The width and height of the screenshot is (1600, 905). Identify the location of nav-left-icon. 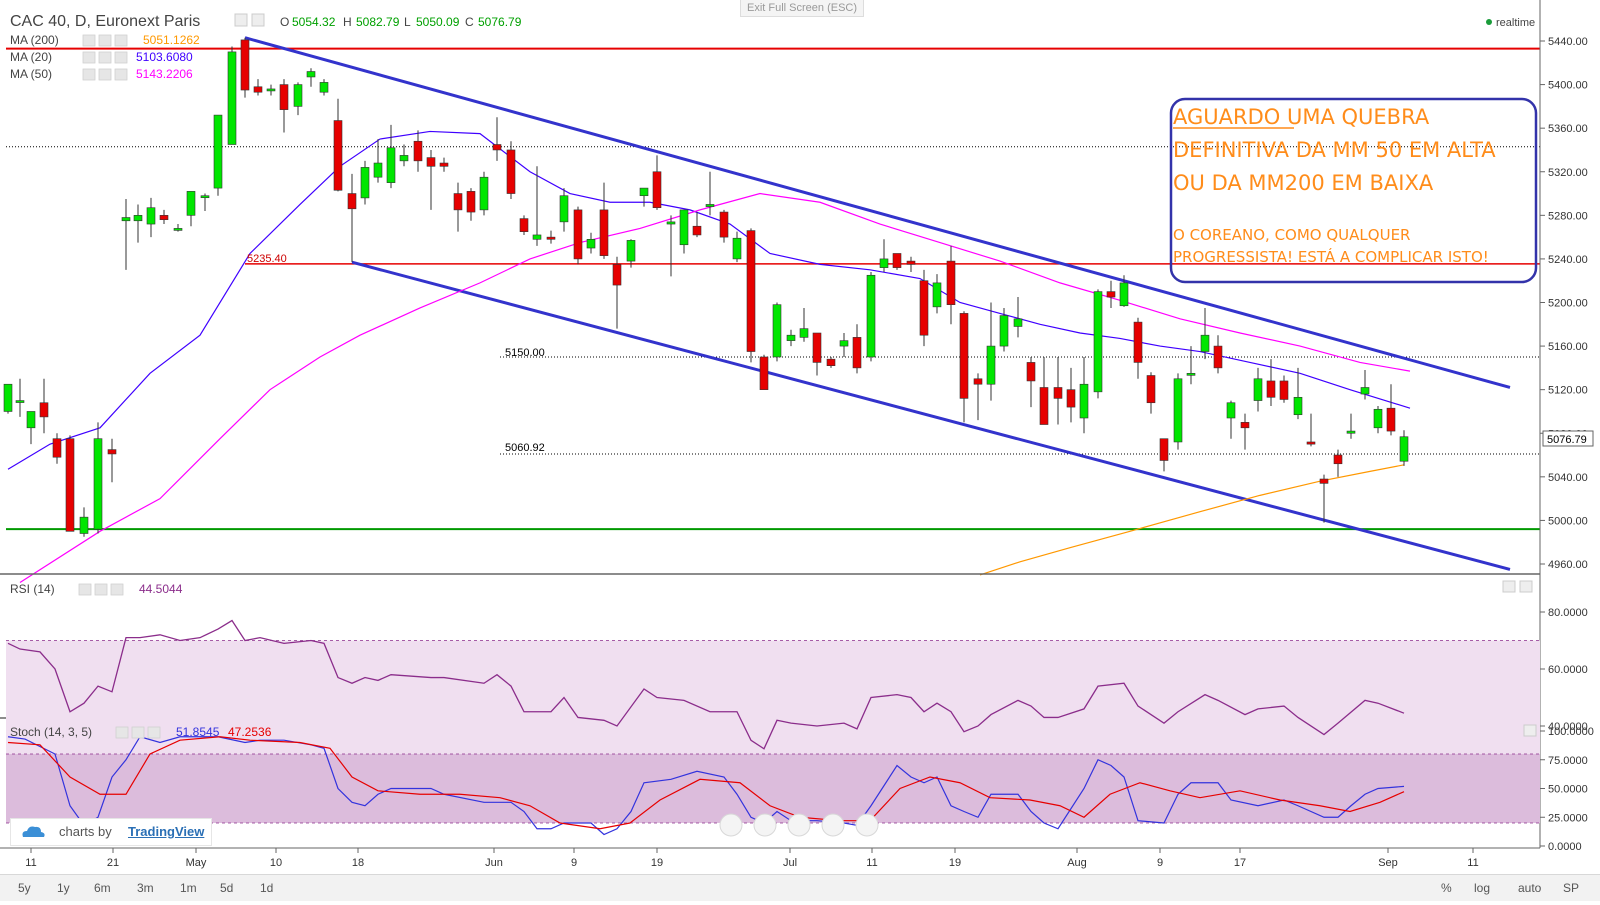
(731, 825).